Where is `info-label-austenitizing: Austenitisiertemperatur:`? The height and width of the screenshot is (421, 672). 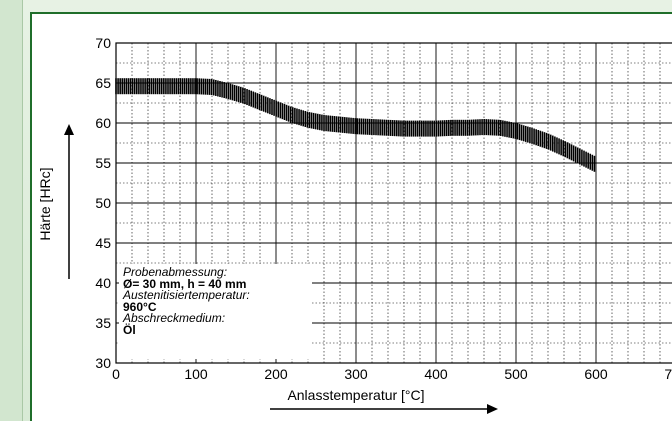 info-label-austenitizing: Austenitisiertemperatur: is located at coordinates (186, 295).